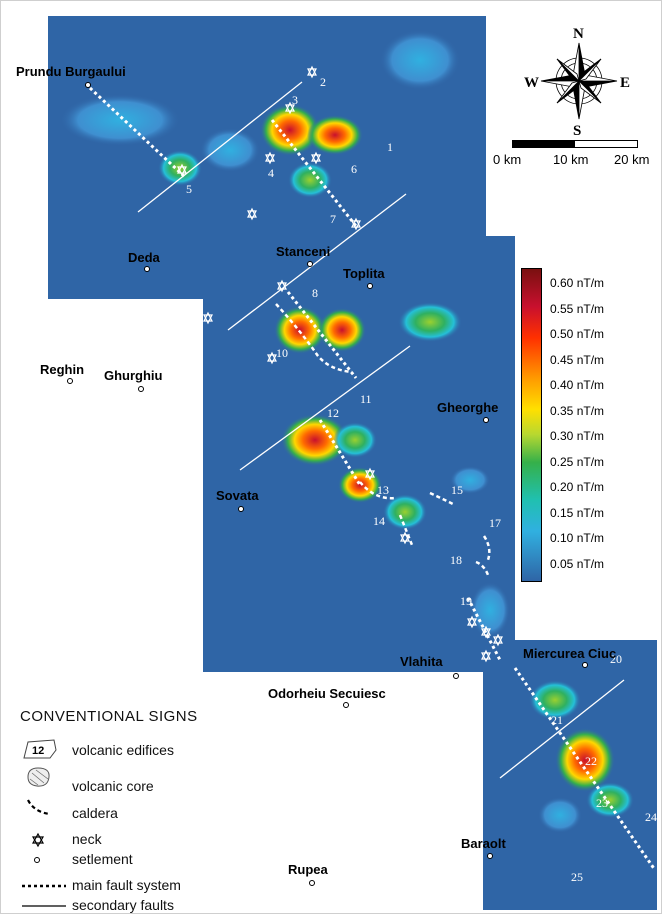 This screenshot has height=914, width=662. What do you see at coordinates (456, 560) in the screenshot?
I see `edifice-number: 18` at bounding box center [456, 560].